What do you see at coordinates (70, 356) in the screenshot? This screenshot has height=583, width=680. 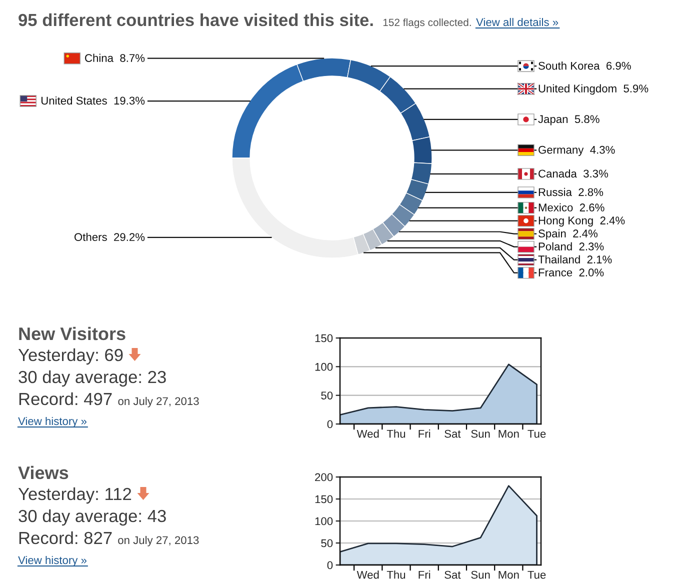 I see `text: Yesterday: 69` at bounding box center [70, 356].